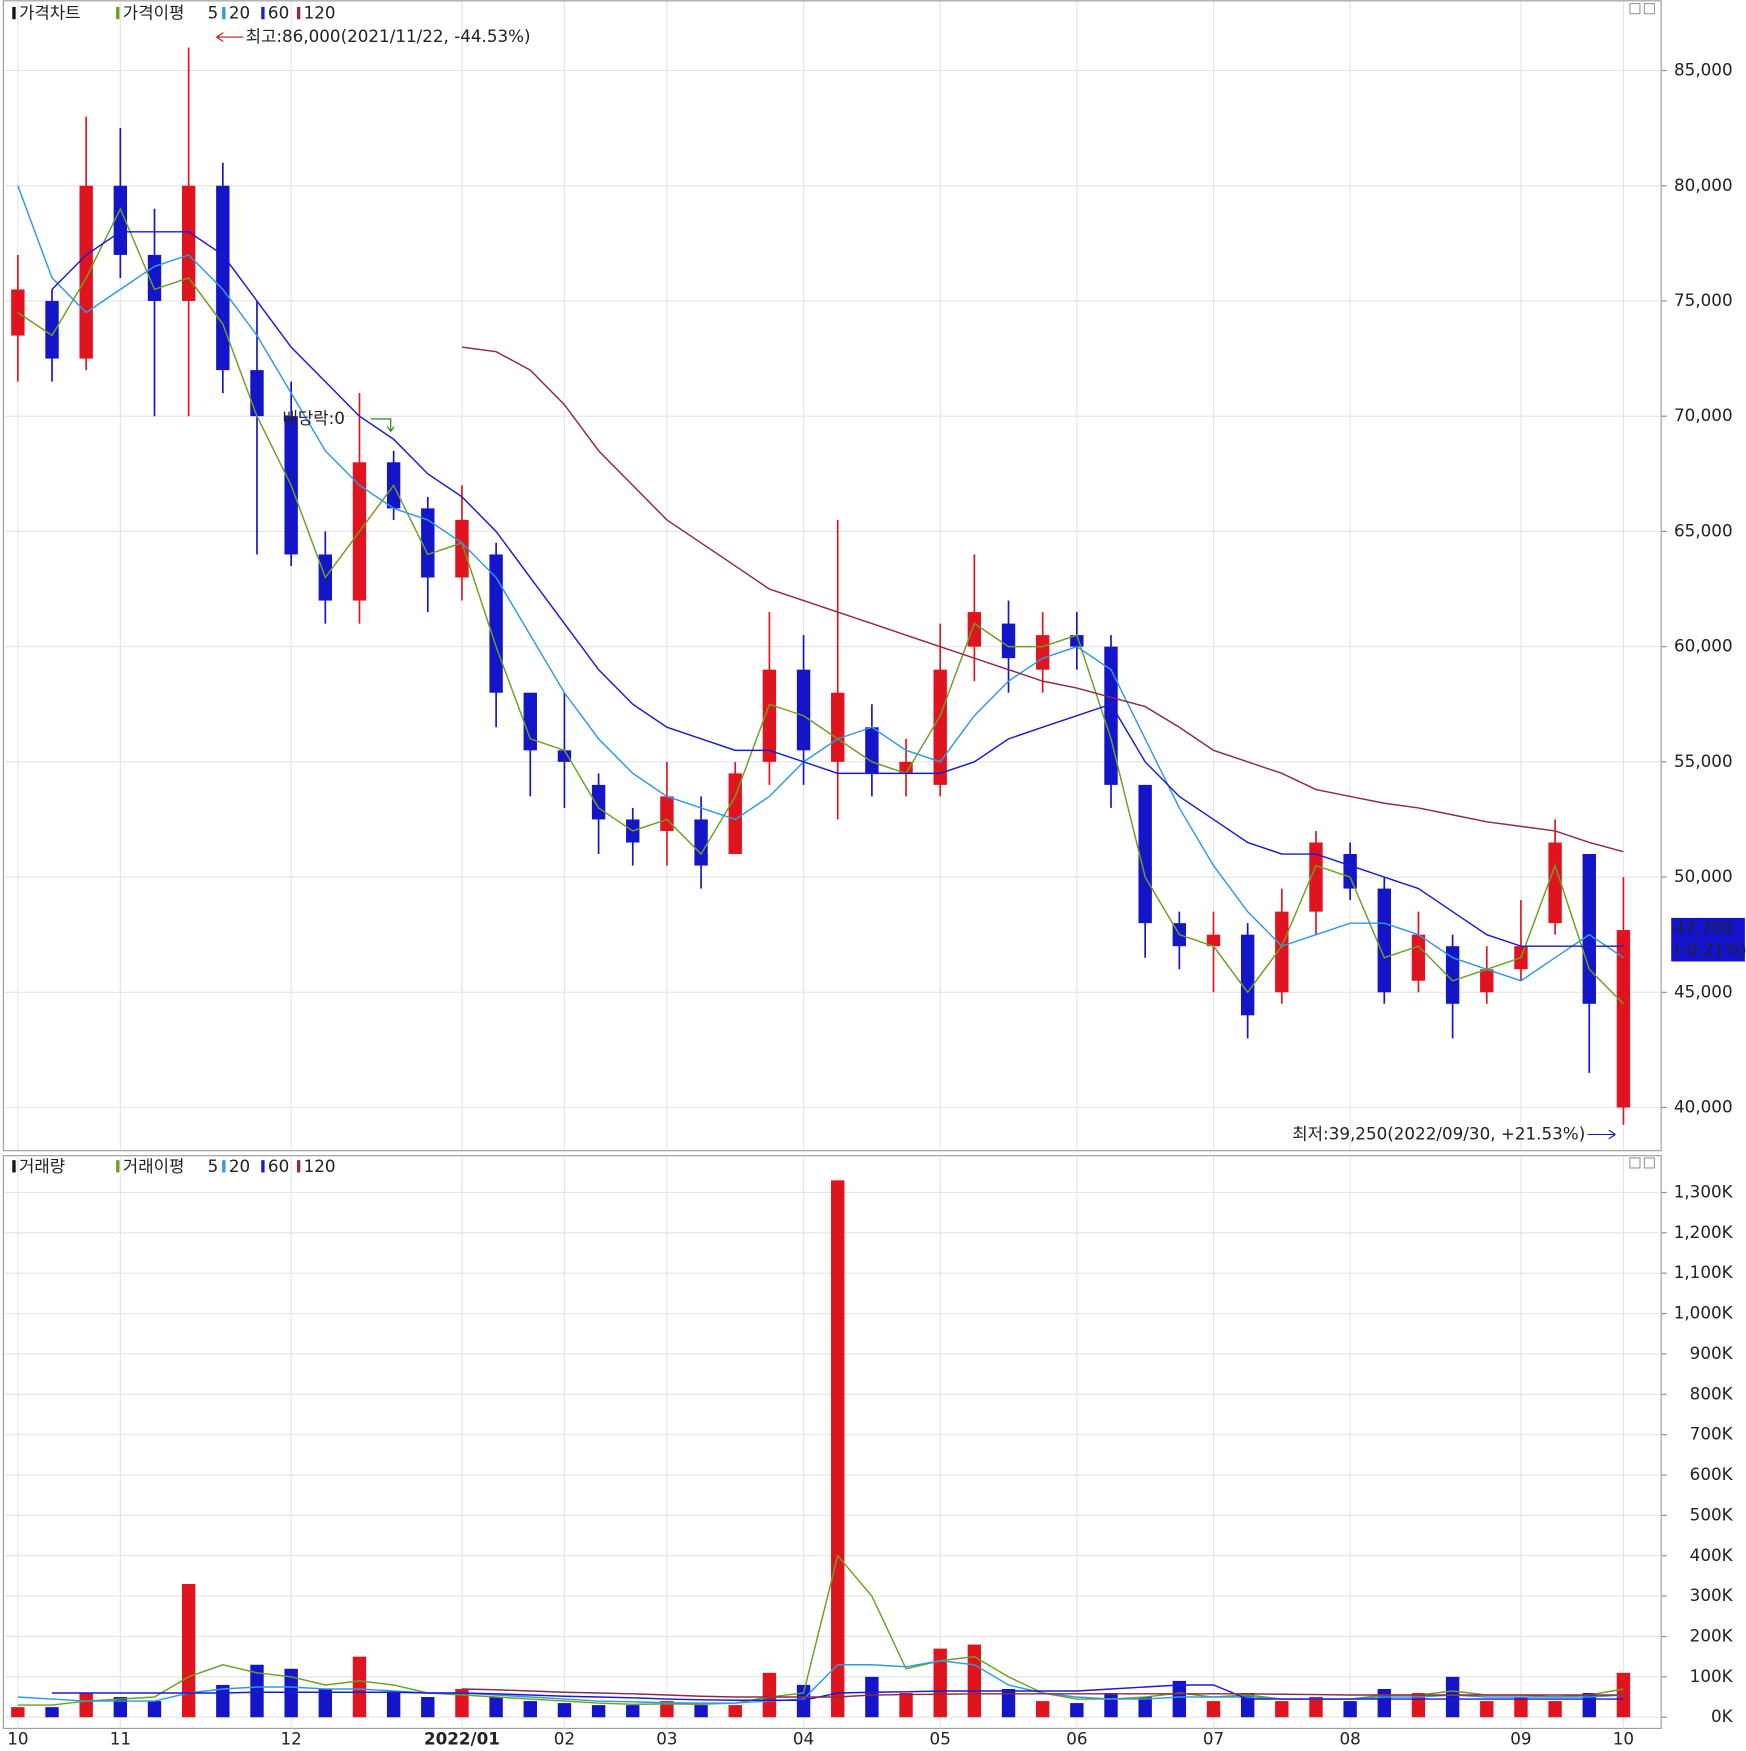 The height and width of the screenshot is (1751, 1746). What do you see at coordinates (564, 1739) in the screenshot?
I see `x-tick-label: 02` at bounding box center [564, 1739].